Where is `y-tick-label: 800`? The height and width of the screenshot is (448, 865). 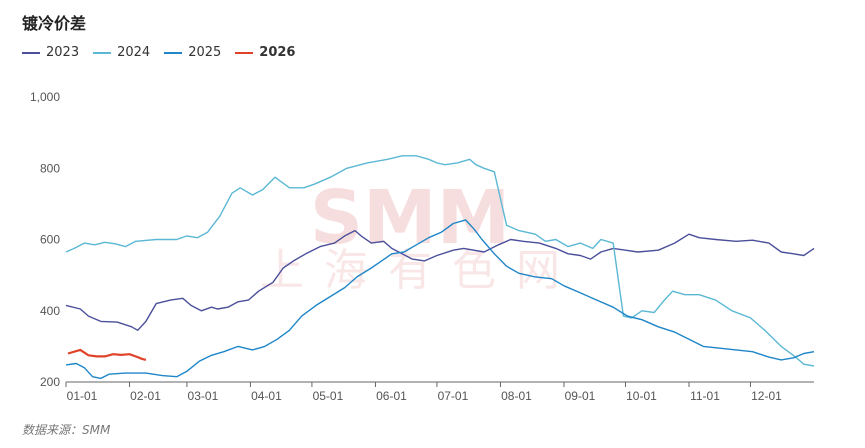 y-tick-label: 800 is located at coordinates (50, 168).